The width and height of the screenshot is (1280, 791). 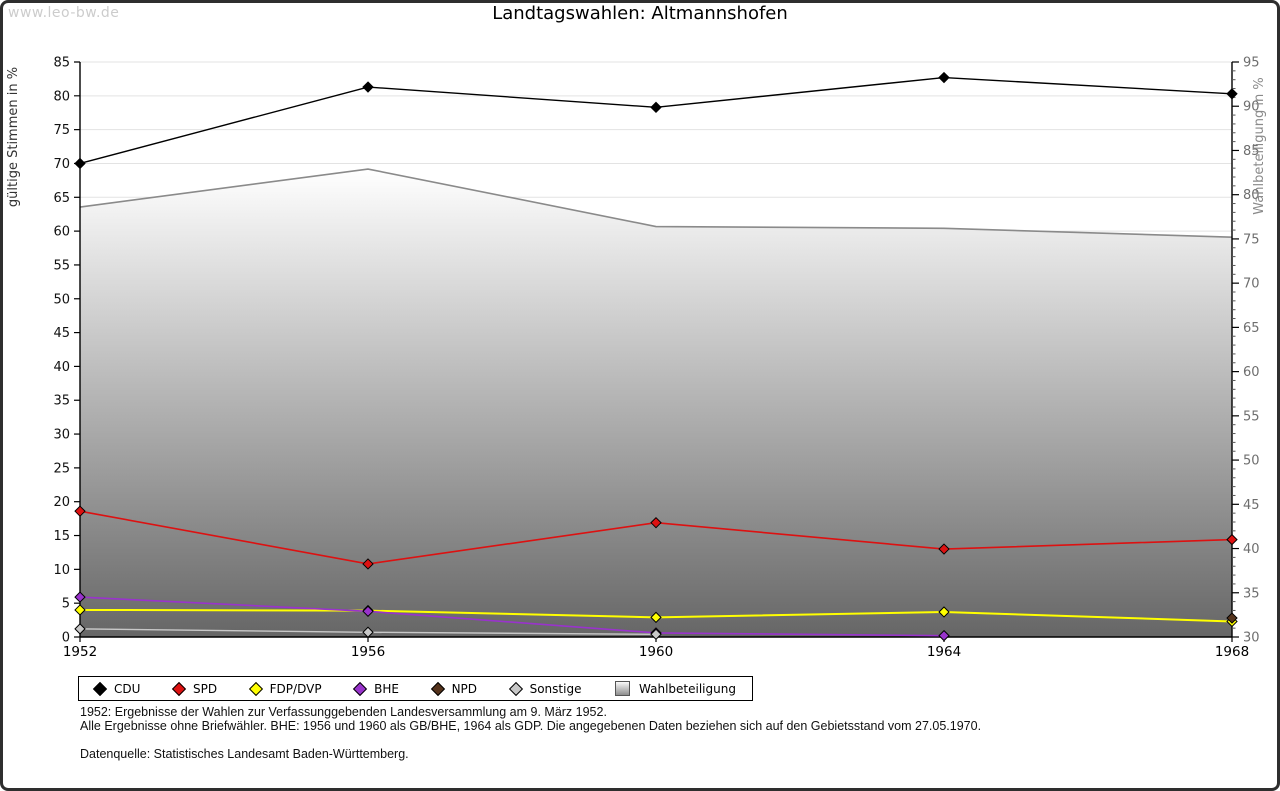 What do you see at coordinates (127, 688) in the screenshot?
I see `legend-label-cdu: CDU` at bounding box center [127, 688].